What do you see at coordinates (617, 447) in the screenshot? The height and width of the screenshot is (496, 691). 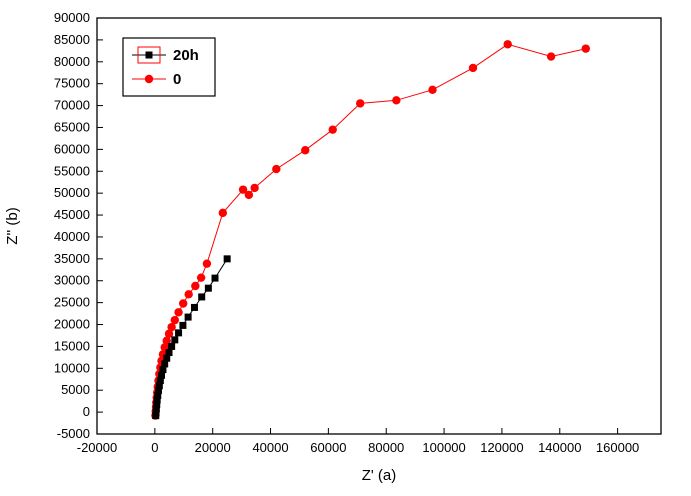 I see `x-tick-label: 160000` at bounding box center [617, 447].